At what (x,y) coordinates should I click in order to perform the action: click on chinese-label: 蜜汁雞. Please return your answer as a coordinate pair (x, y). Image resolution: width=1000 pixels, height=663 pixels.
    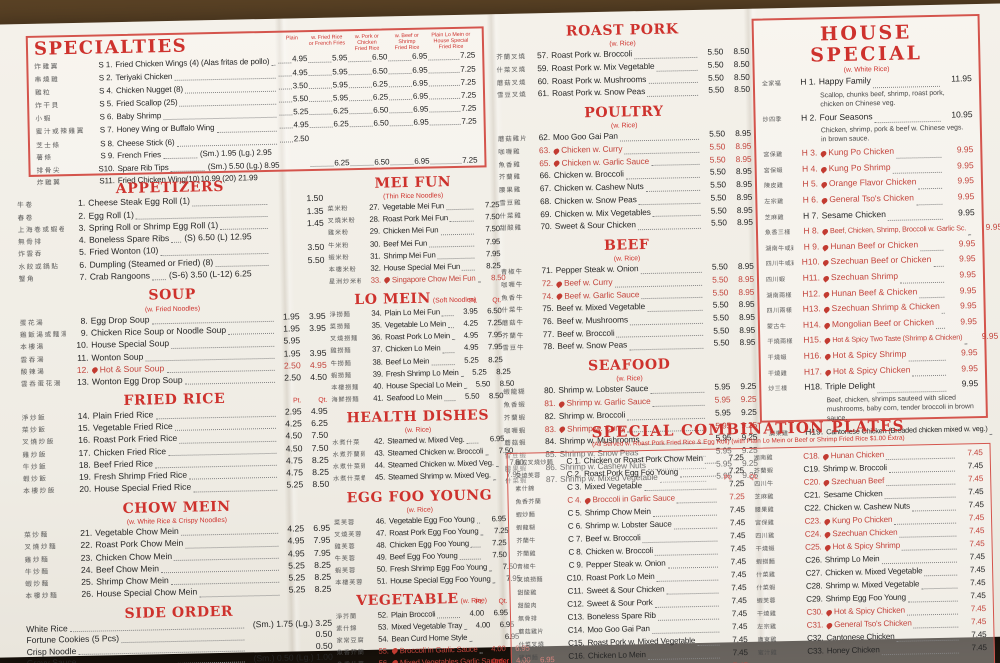
    Looking at the image, I should click on (767, 654).